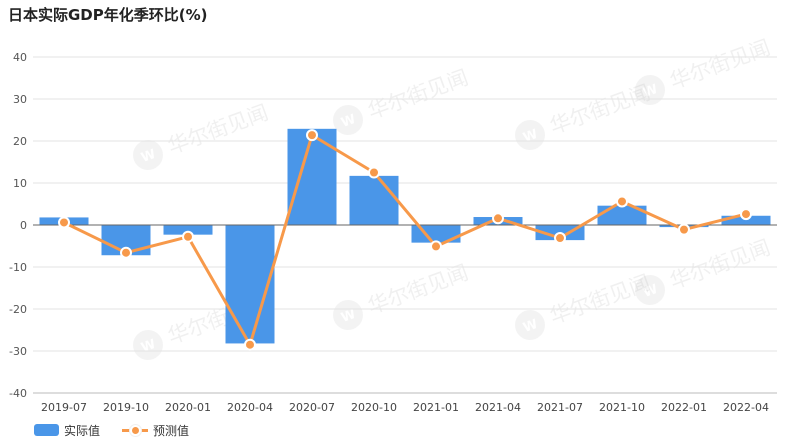  I want to click on y-tick-label: 20, so click(20, 141).